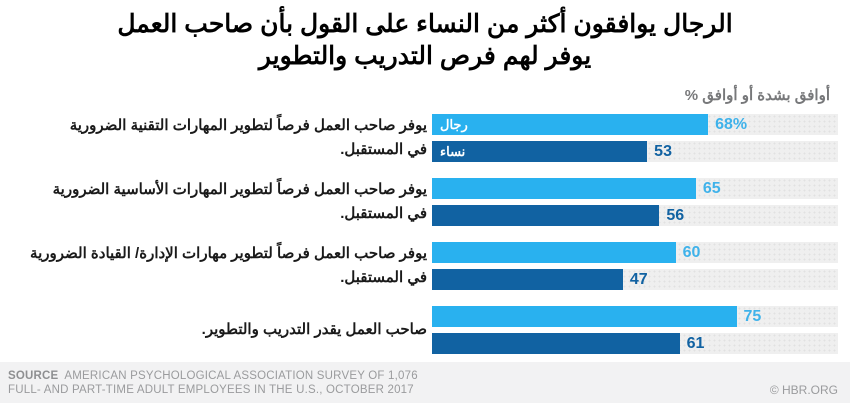  I want to click on bar-track-men: 65, so click(635, 188).